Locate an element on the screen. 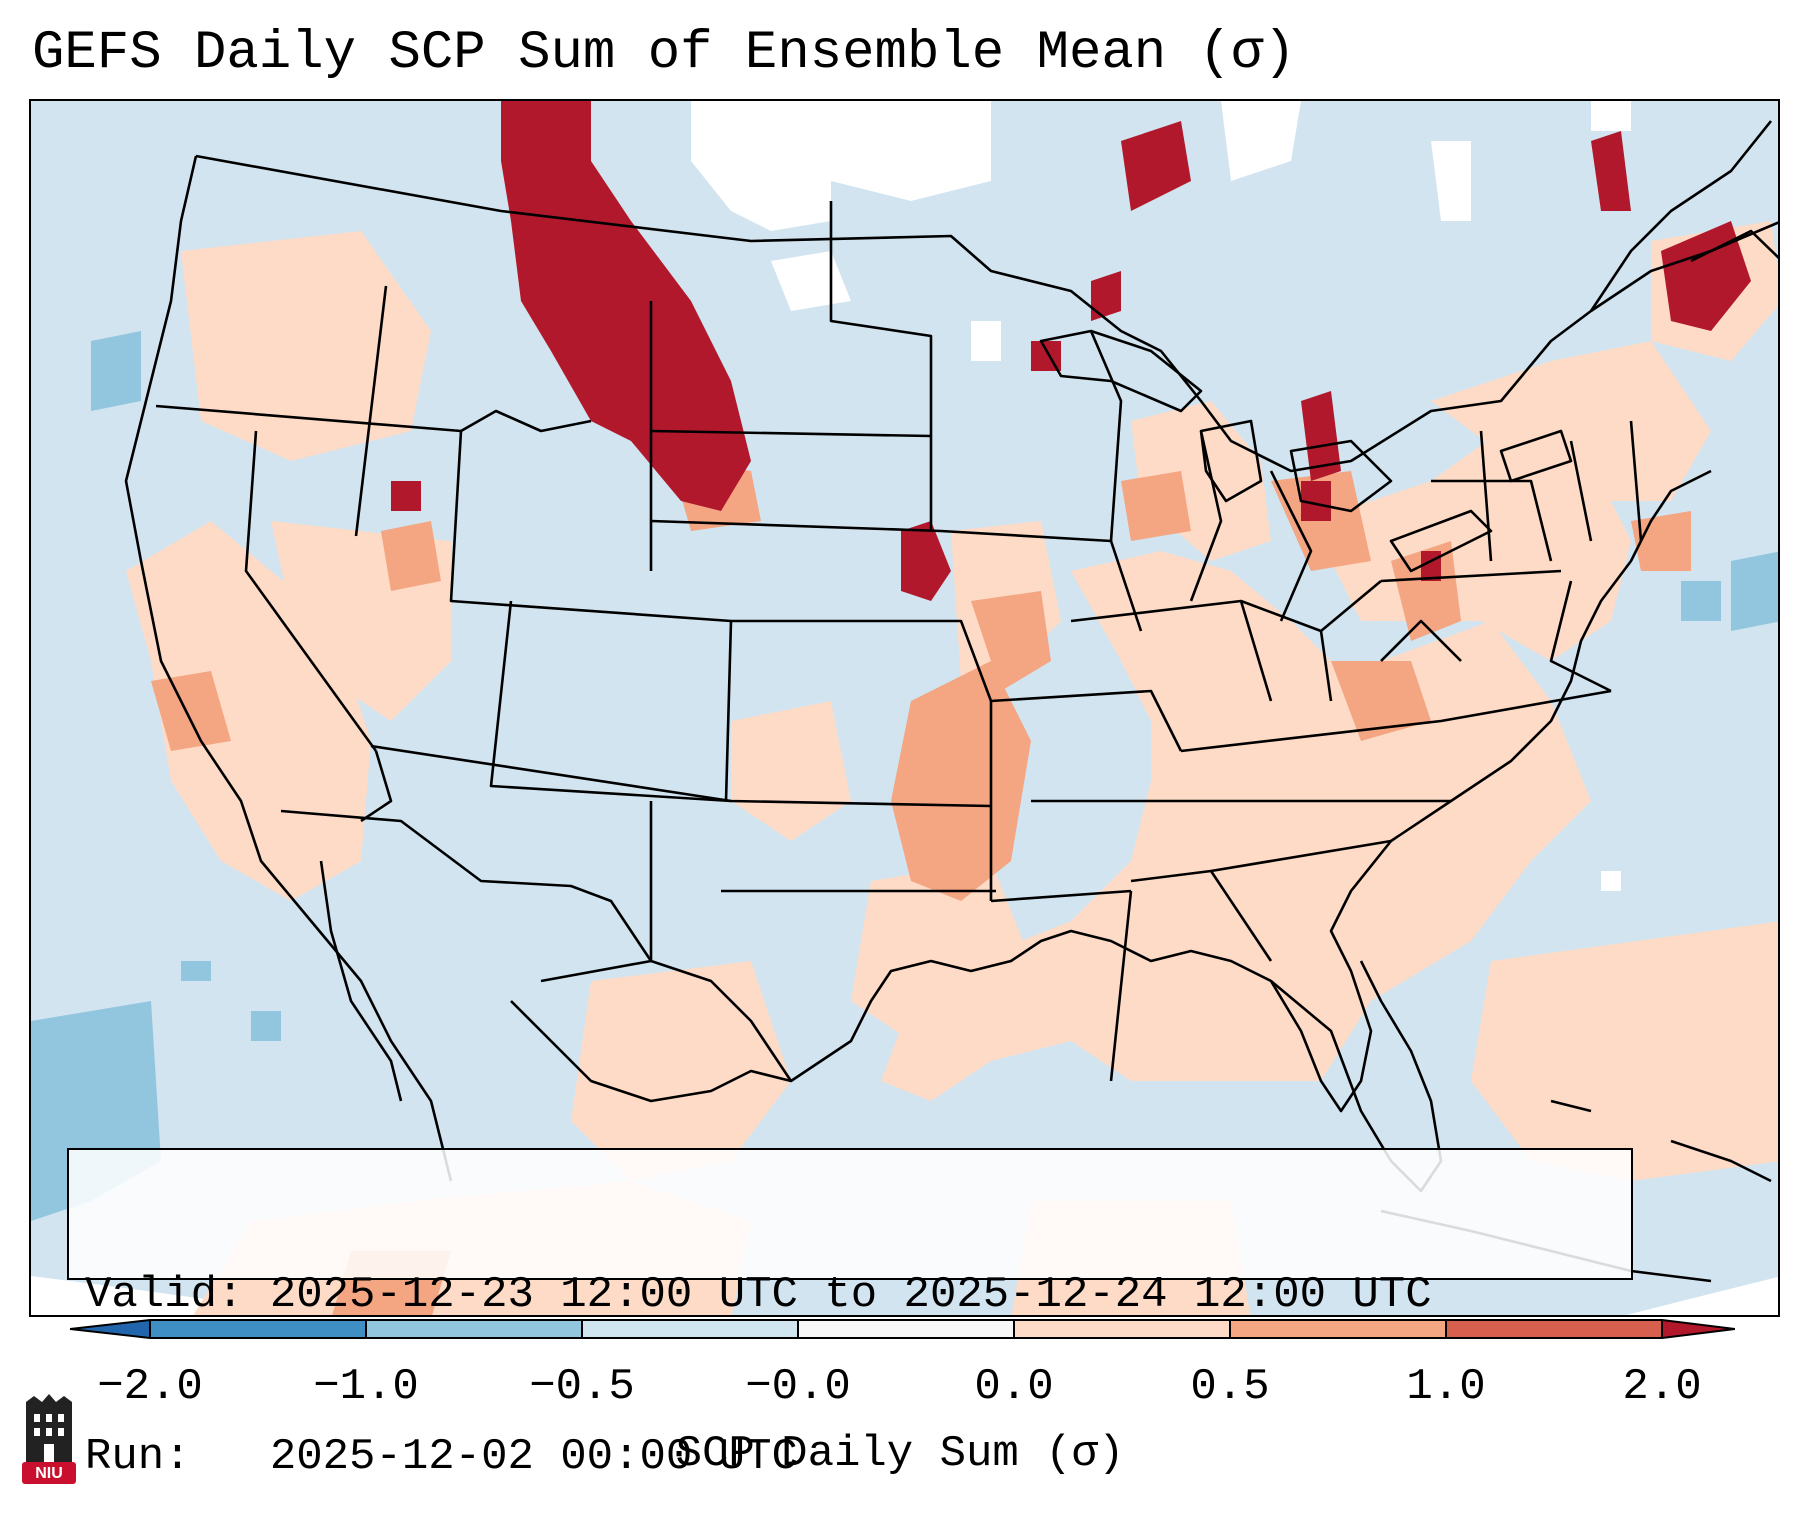 The height and width of the screenshot is (1538, 1803). colorbar is located at coordinates (902, 1329).